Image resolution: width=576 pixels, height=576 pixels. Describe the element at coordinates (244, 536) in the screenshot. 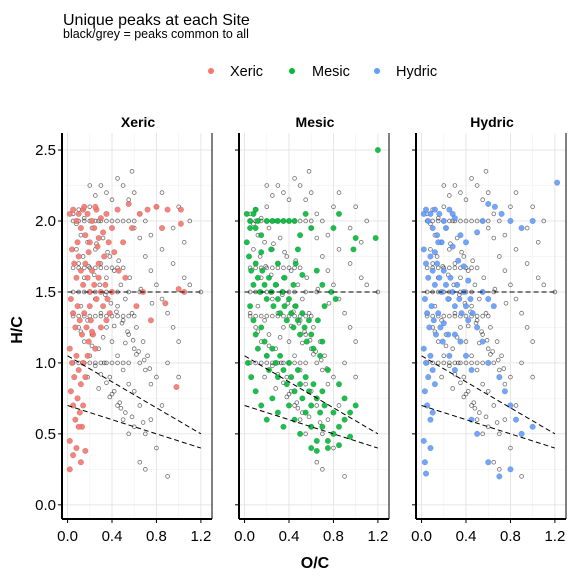

I see `x-tick-label: 0.0` at that location.